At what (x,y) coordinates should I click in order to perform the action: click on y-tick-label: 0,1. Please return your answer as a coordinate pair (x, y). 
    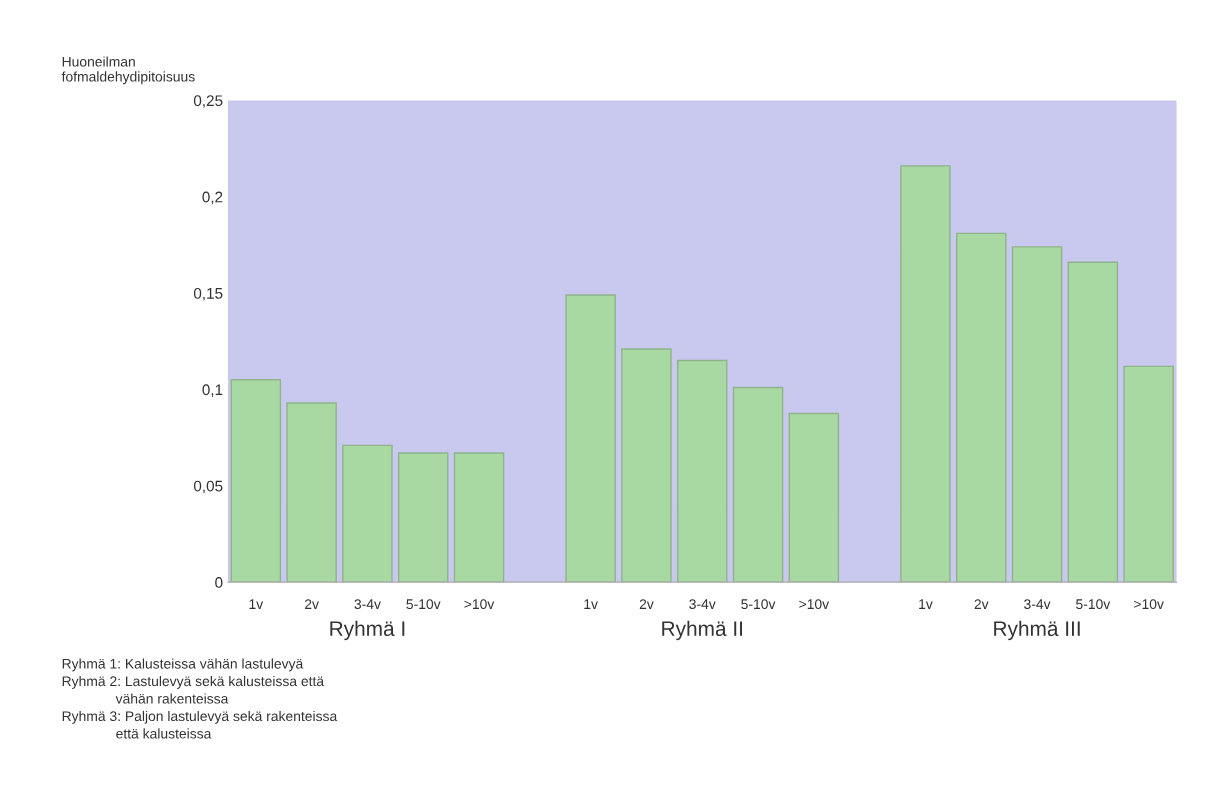
    Looking at the image, I should click on (212, 390).